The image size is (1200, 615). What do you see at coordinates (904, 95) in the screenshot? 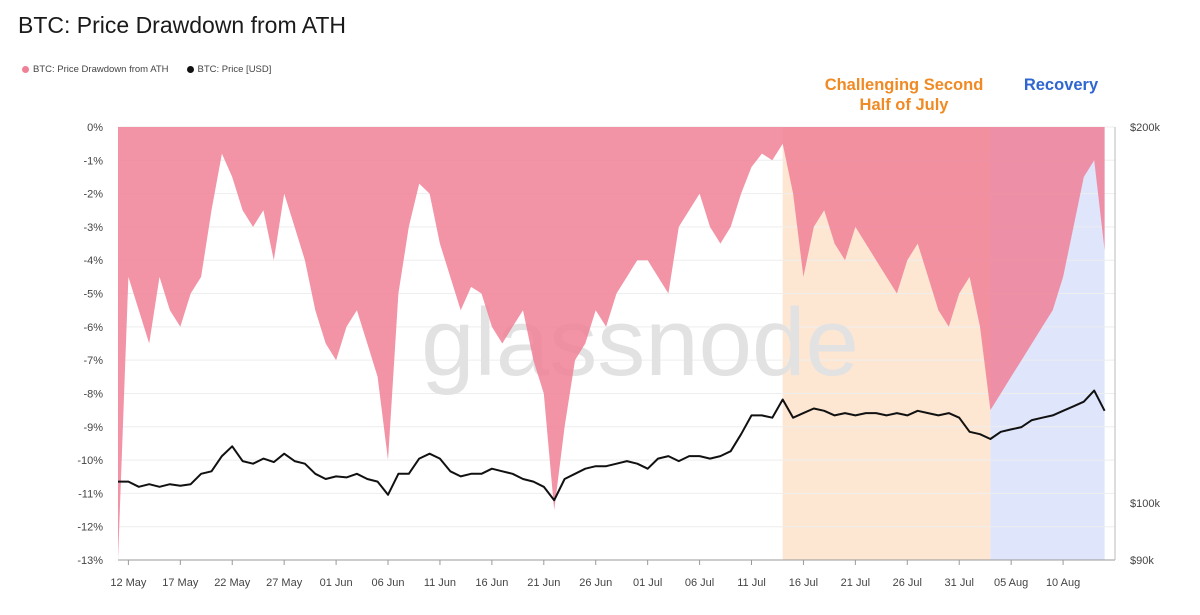
I see `annotation-challenging-july: Challenging Second Half of July` at bounding box center [904, 95].